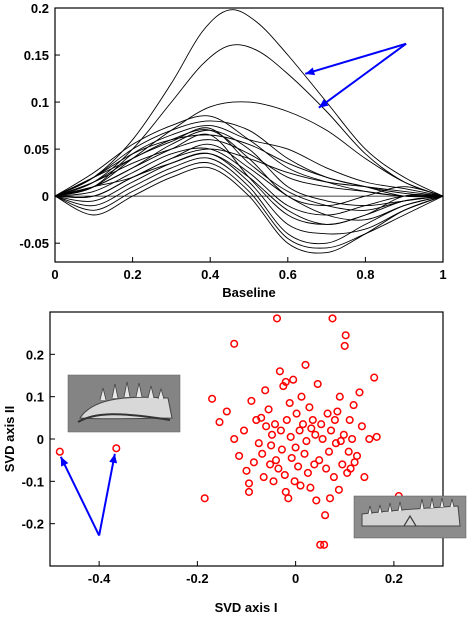  Describe the element at coordinates (34, 243) in the screenshot. I see `top-y-tick-label: -0.05` at that location.